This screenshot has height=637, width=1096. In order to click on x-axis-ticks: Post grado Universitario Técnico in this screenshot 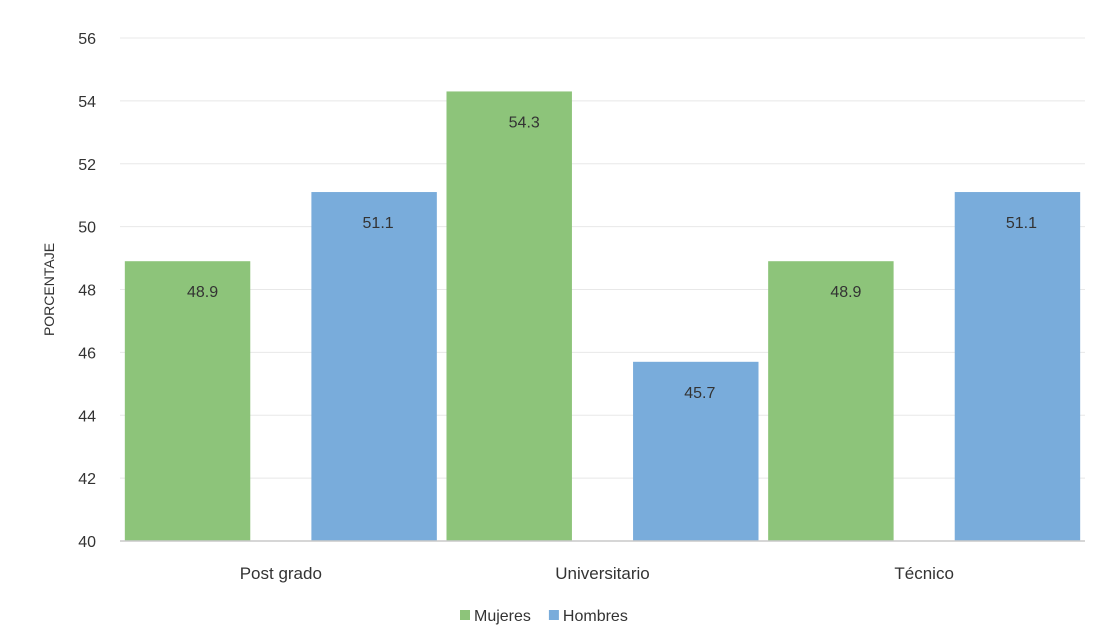, I will do `click(597, 573)`.